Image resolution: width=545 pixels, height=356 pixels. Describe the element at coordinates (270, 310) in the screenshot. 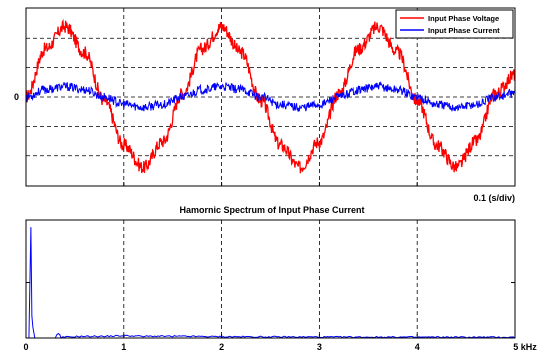

I see `bottom-ticks` at that location.